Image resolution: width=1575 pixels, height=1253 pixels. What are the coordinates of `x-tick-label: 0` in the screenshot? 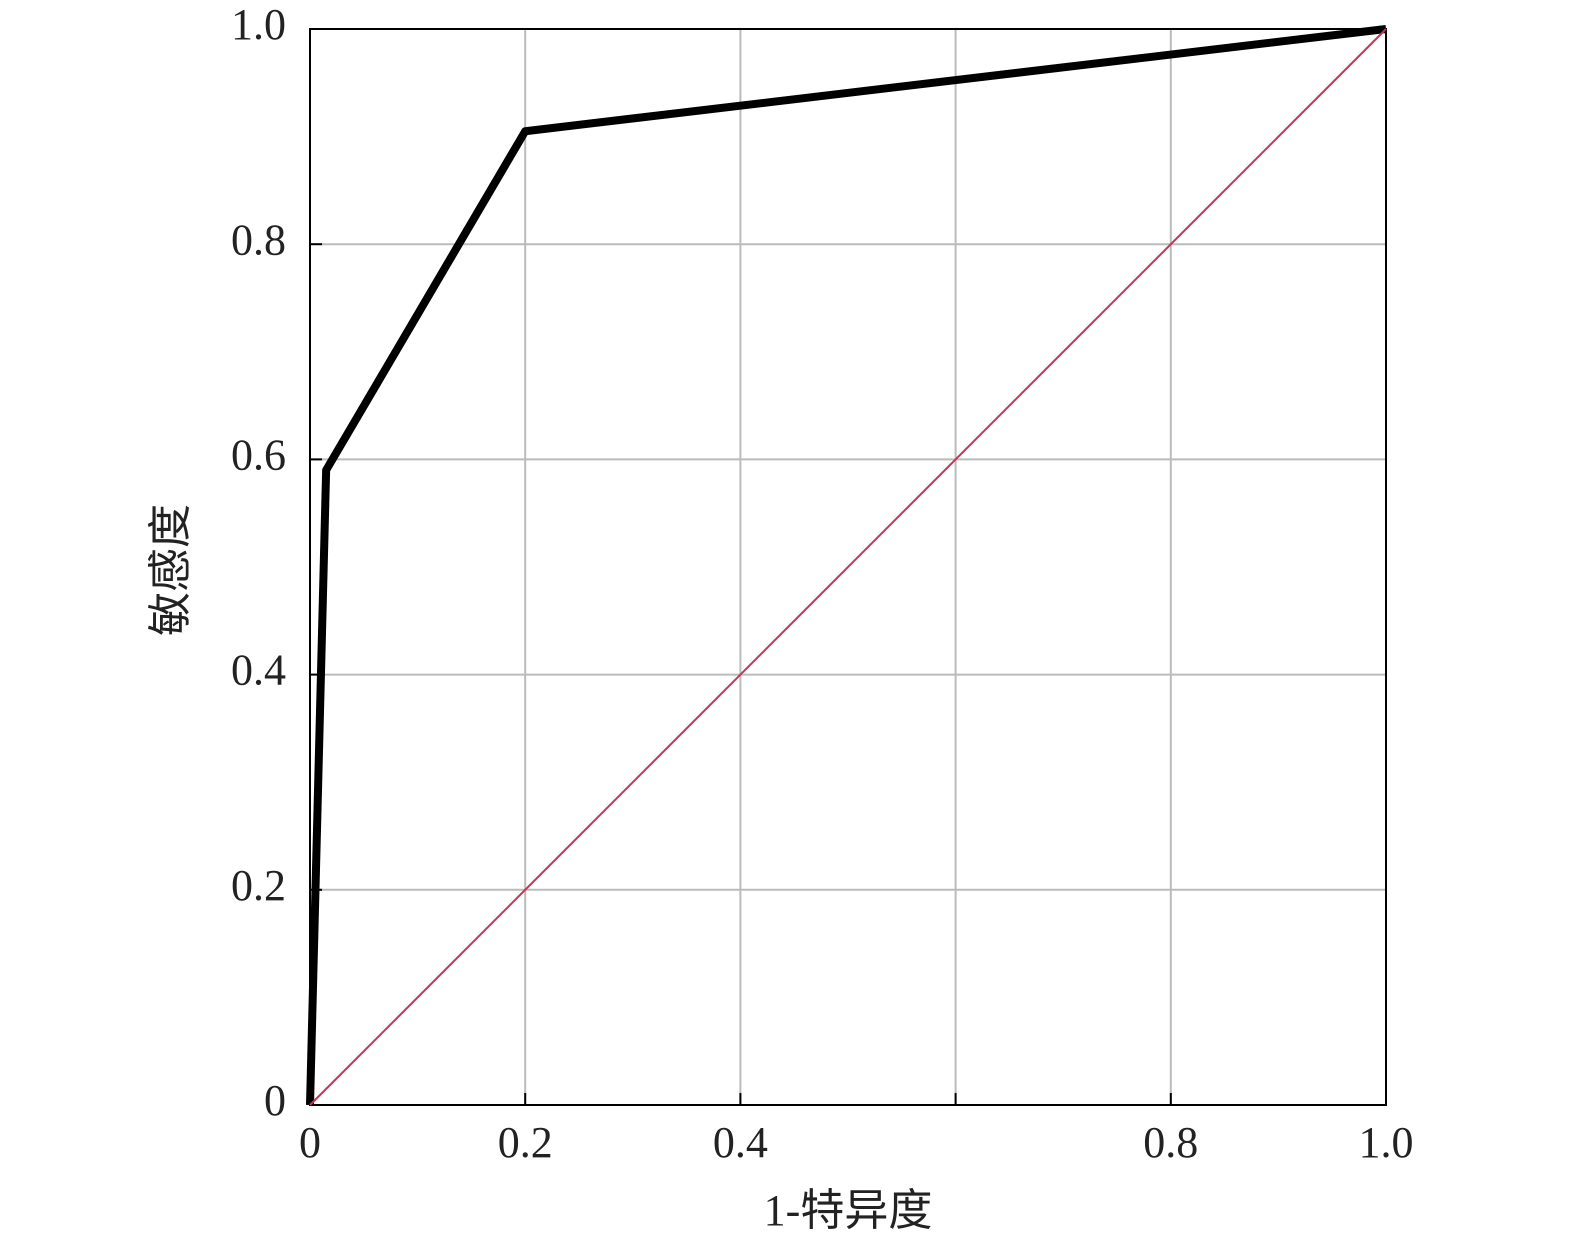 It's located at (310, 1142).